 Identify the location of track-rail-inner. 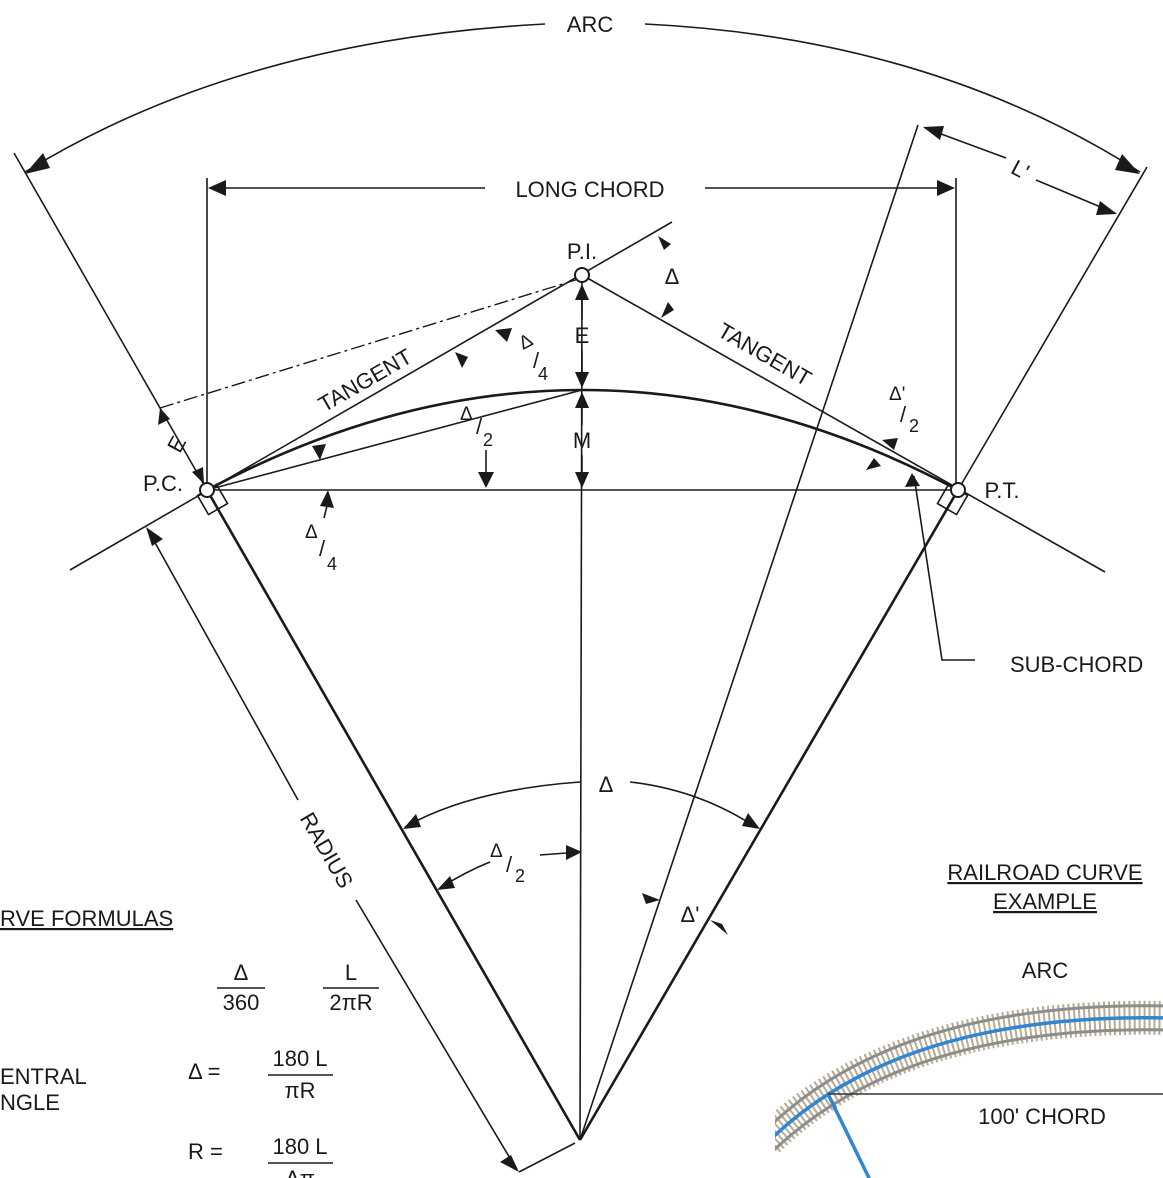
(969, 1090).